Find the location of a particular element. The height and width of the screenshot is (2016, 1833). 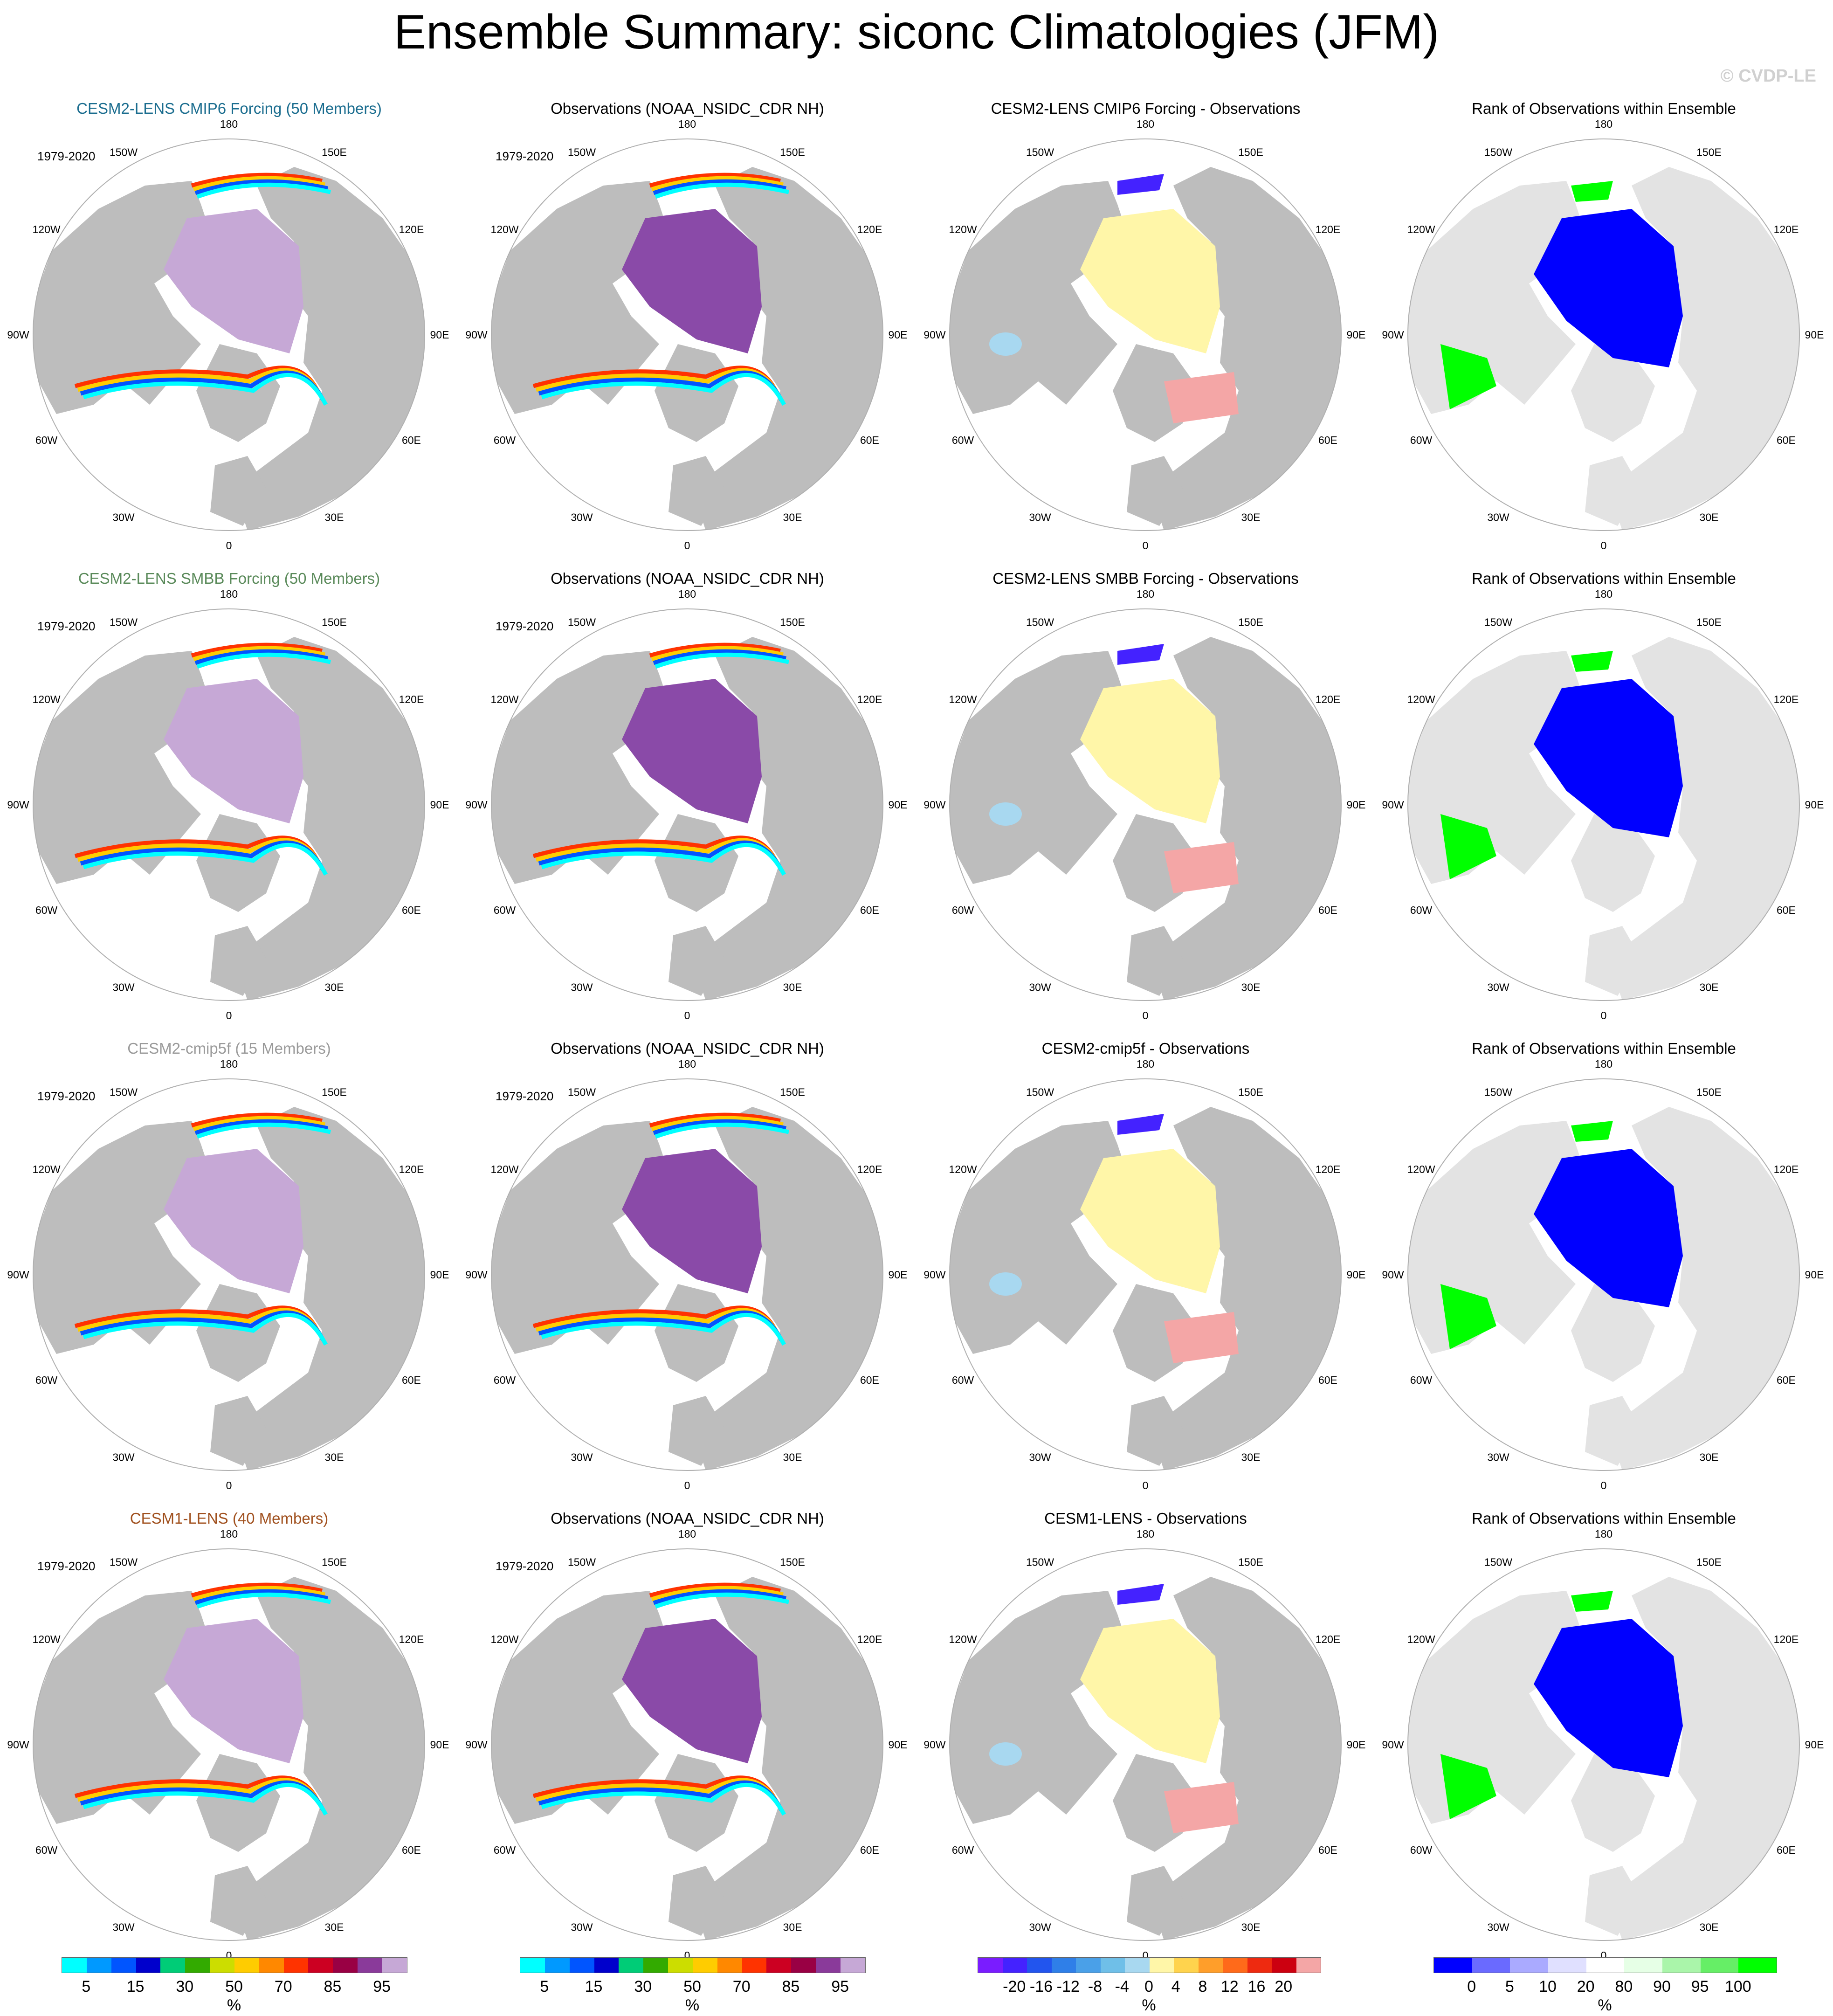

polar-map: 180 150E 120E 90E 60E 30E 0 30W 60W 90W 120W 150W is located at coordinates (1603, 1274).